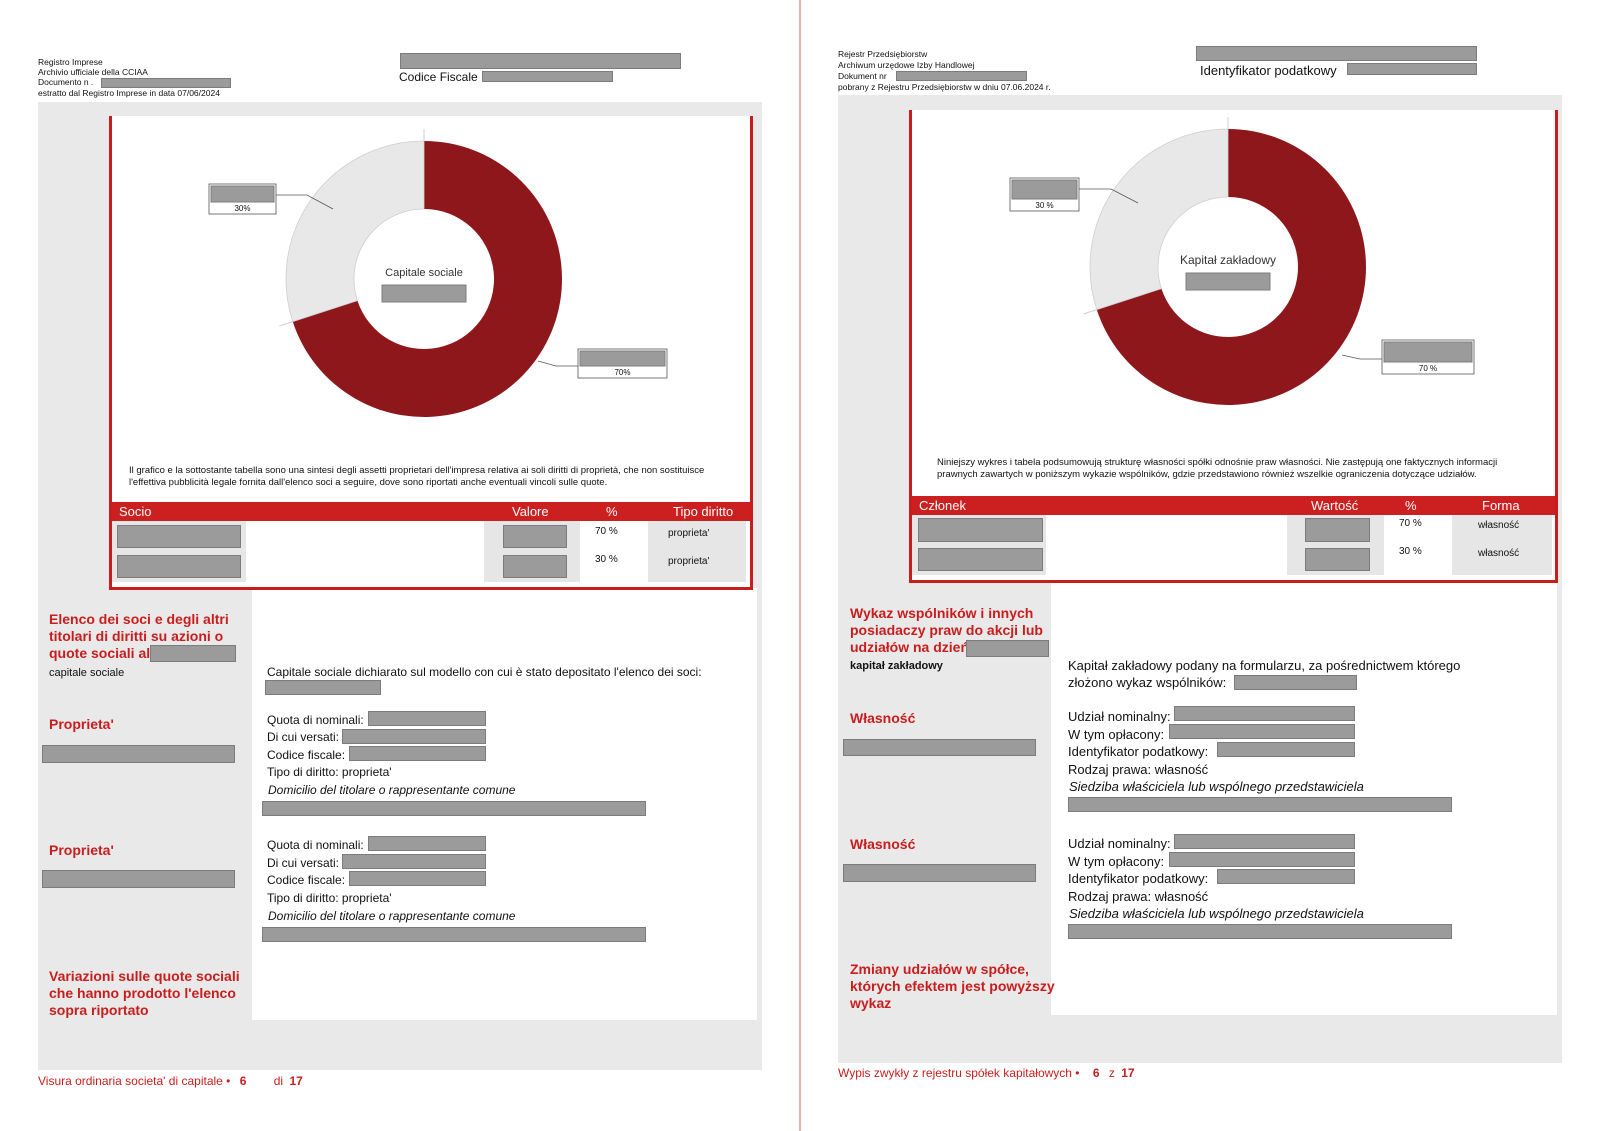 This screenshot has height=1131, width=1600. Describe the element at coordinates (166, 83) in the screenshot. I see `redacted-document-number` at that location.